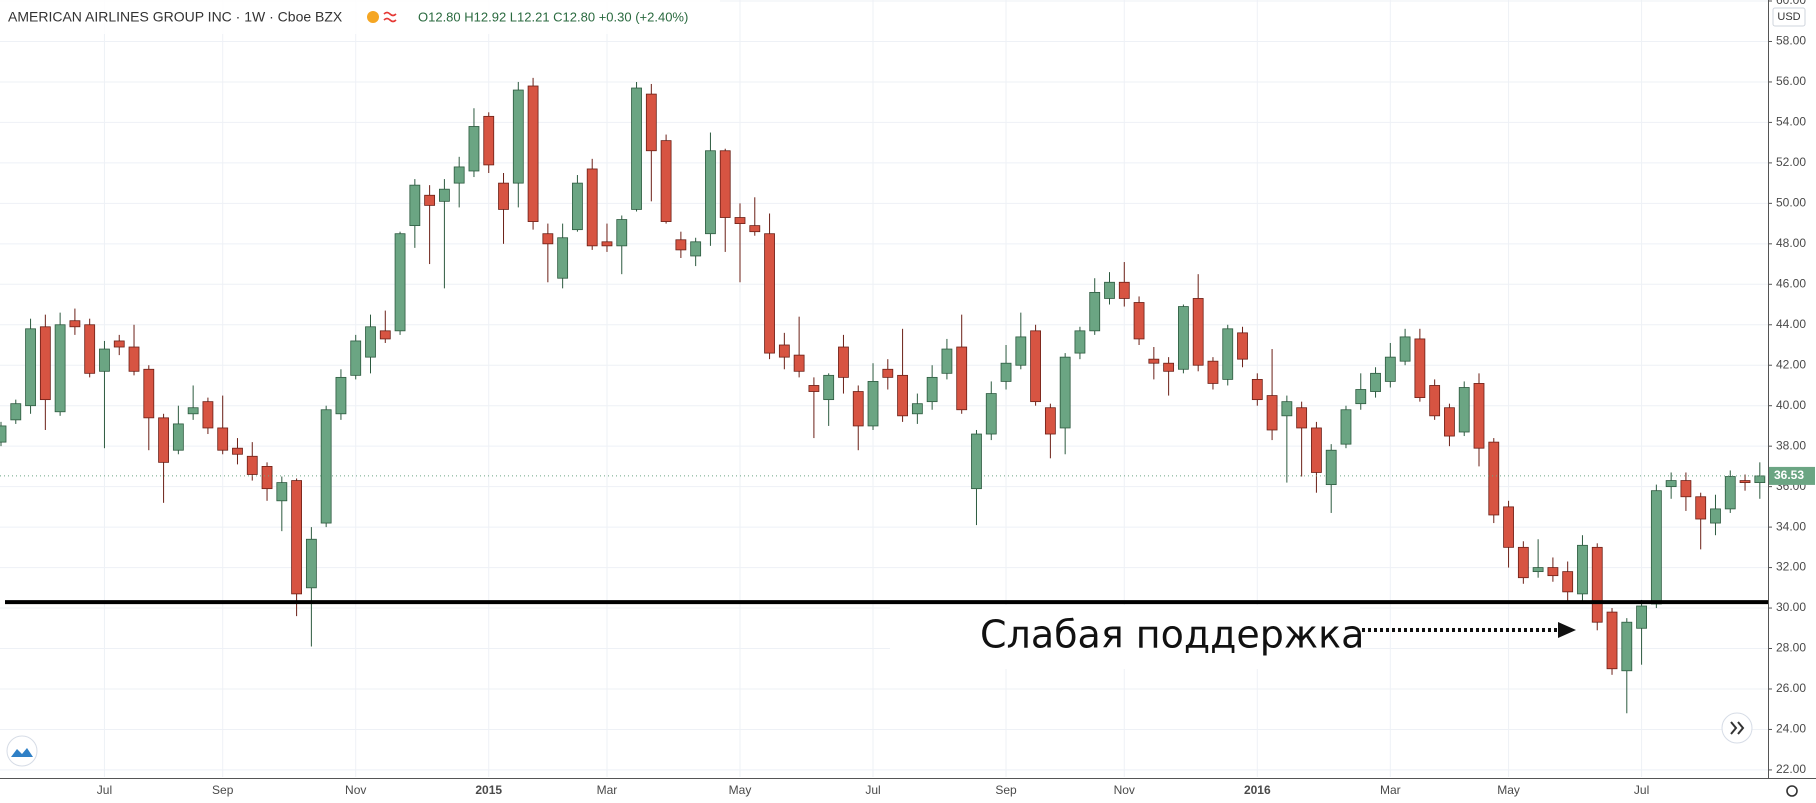 Image resolution: width=1816 pixels, height=803 pixels. Describe the element at coordinates (1791, 526) in the screenshot. I see `y-tick-label: 34.00` at that location.